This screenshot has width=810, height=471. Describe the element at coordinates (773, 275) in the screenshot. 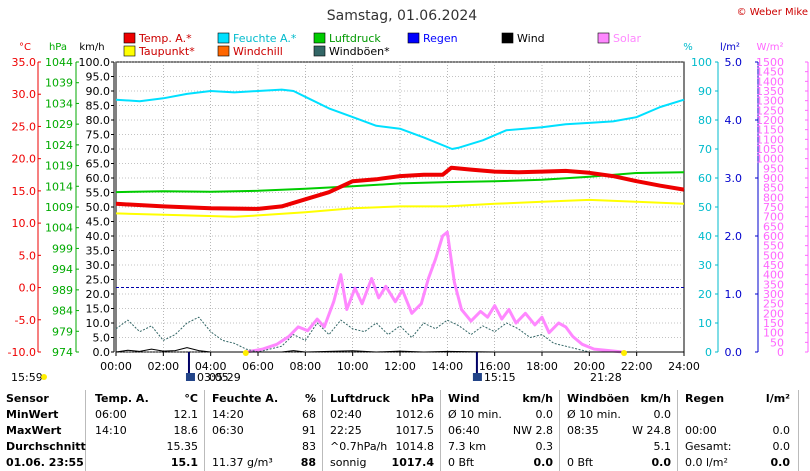

I see `axis-tick-label-solar: 400` at that location.